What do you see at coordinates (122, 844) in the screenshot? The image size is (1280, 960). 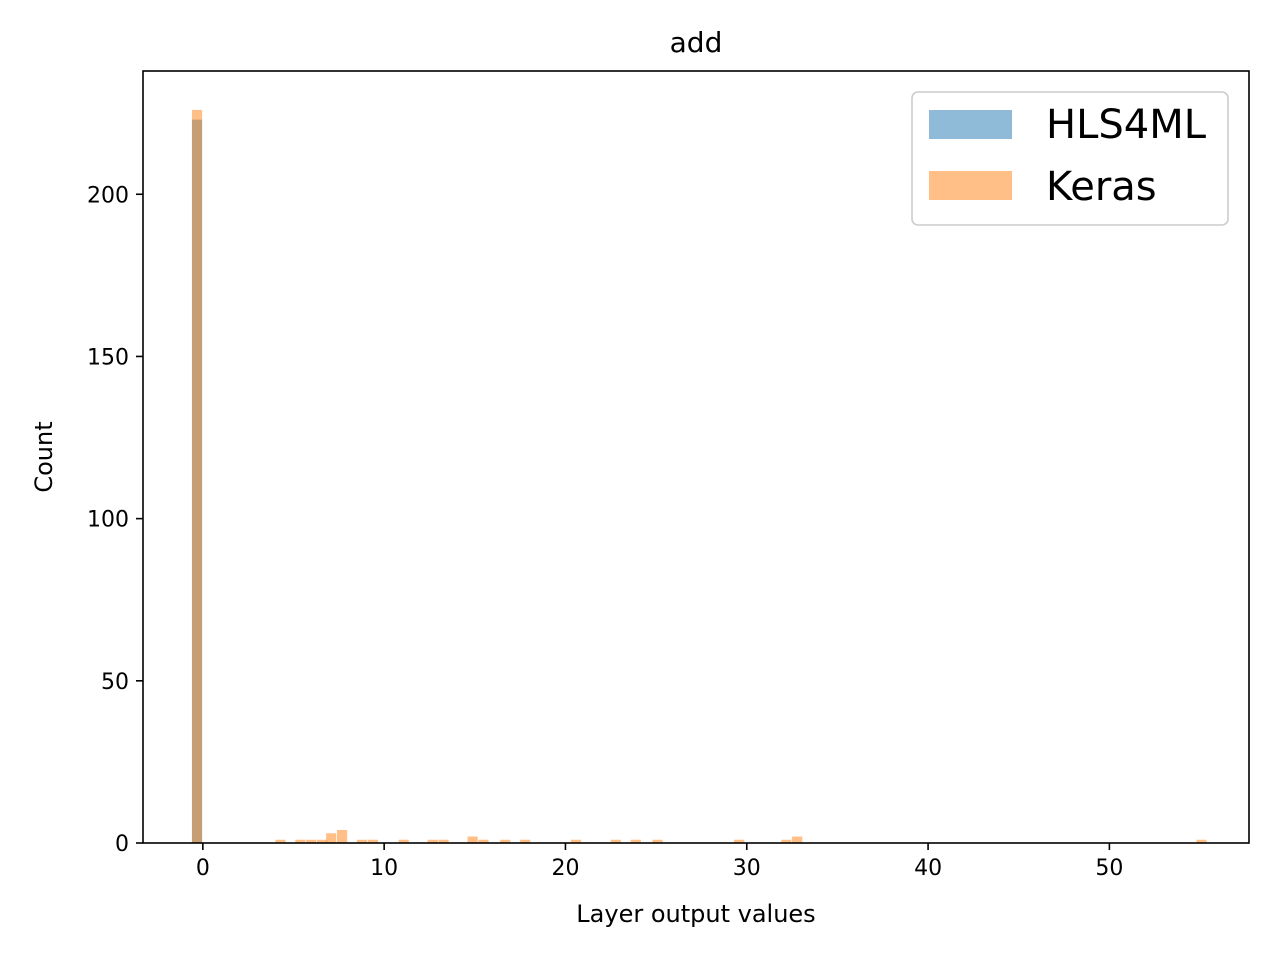 I see `y-tick-label: 0` at bounding box center [122, 844].